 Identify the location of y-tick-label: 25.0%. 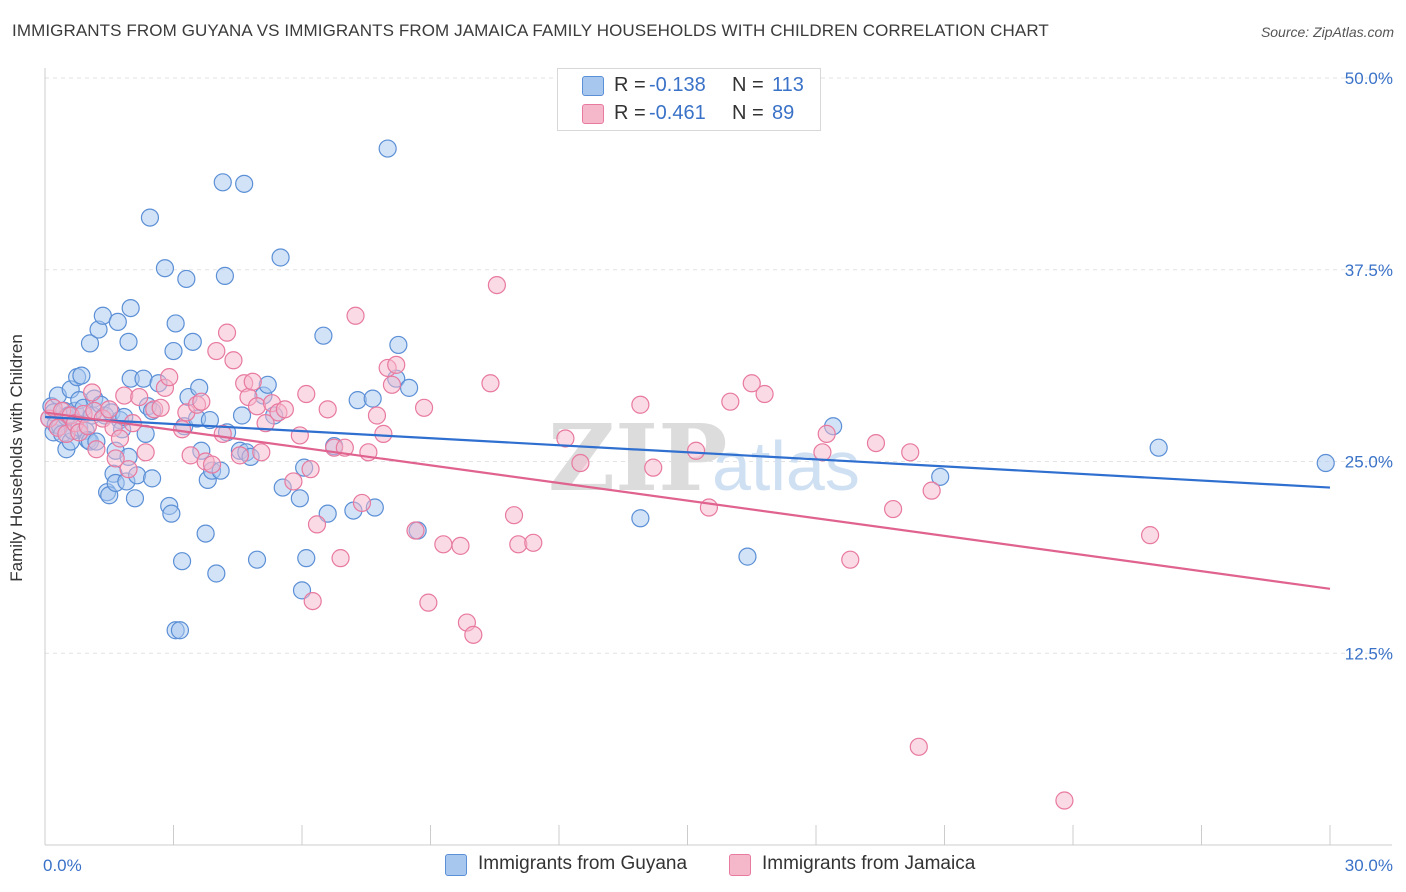
(1369, 462).